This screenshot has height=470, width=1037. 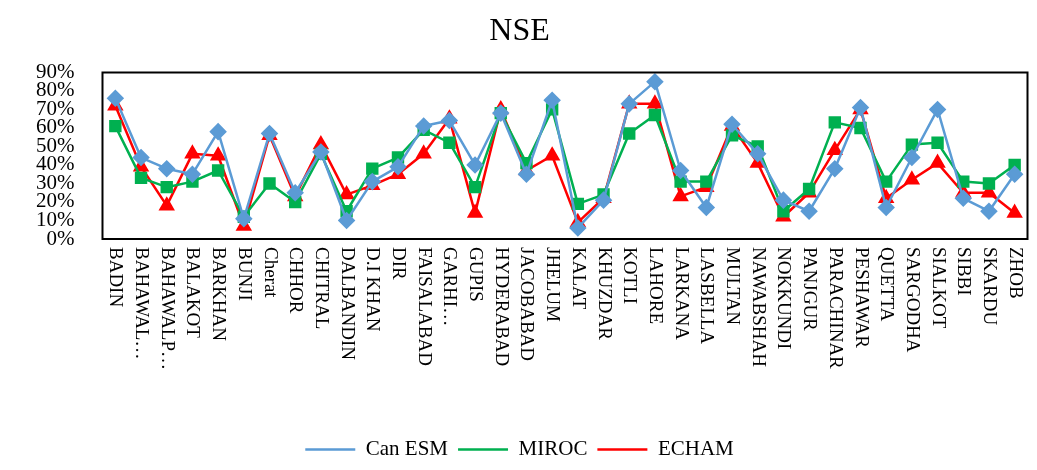 What do you see at coordinates (631, 275) in the screenshot?
I see `x-tick-label: KOTLI` at bounding box center [631, 275].